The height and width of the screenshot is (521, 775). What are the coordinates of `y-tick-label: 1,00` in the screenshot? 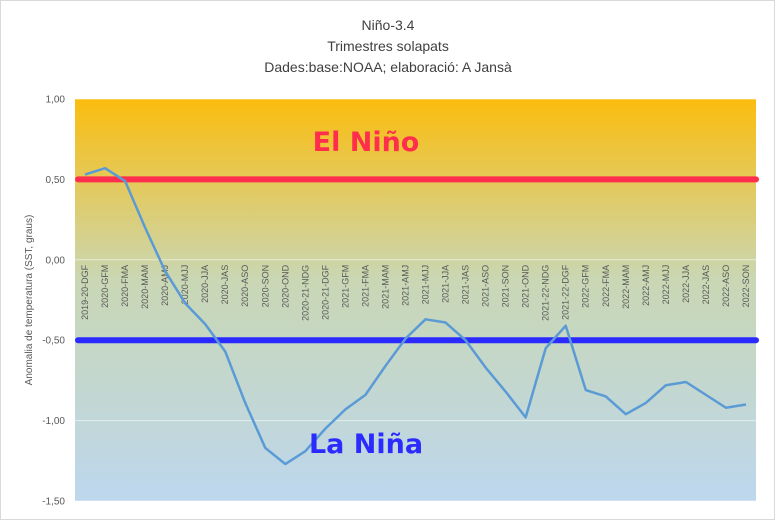 It's located at (56, 100).